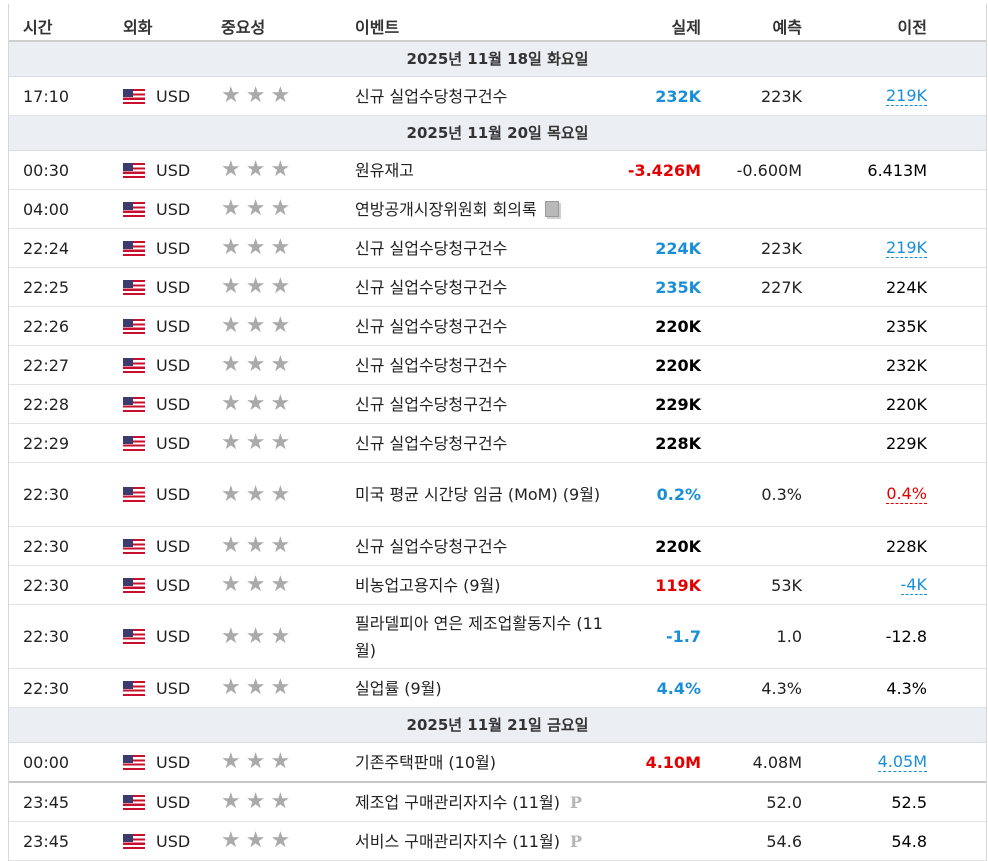  I want to click on event-name: 미국 평균 시간당 임금 (MoM) (9월), so click(478, 494).